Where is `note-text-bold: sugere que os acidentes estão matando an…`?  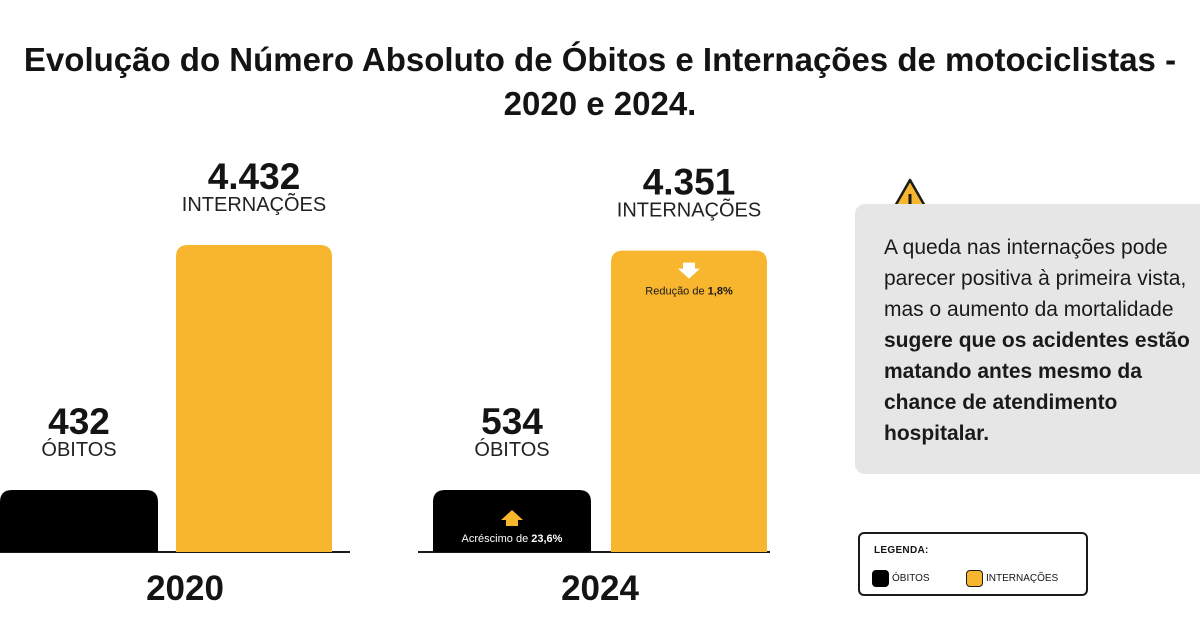
note-text-bold: sugere que os acidentes estão matando an… is located at coordinates (1037, 387).